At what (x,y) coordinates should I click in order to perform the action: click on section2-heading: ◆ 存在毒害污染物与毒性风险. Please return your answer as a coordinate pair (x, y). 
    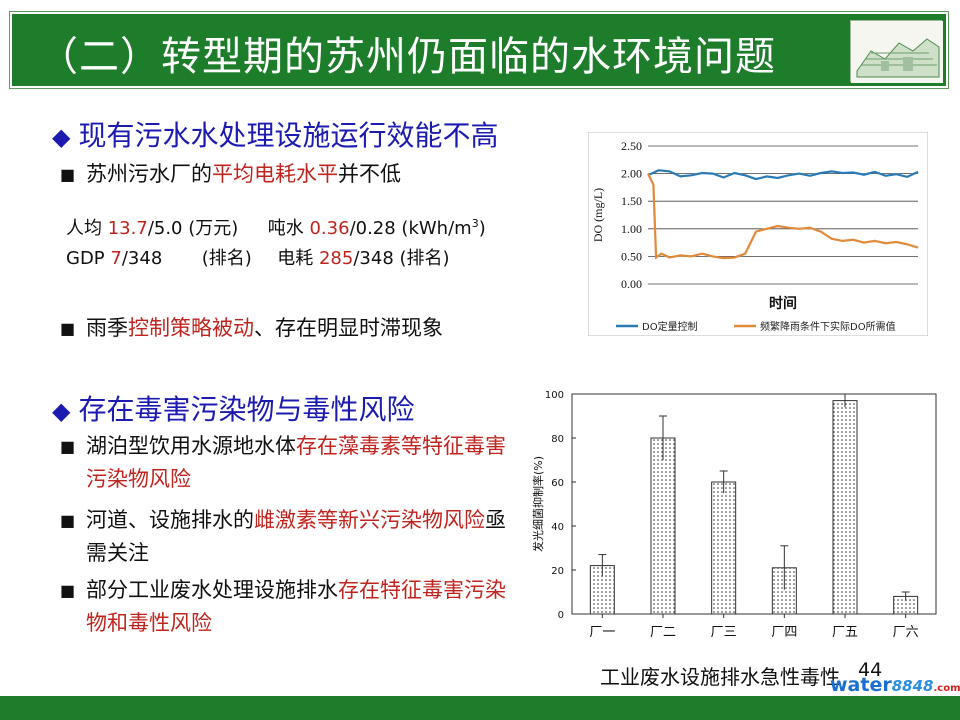
    Looking at the image, I should click on (233, 408).